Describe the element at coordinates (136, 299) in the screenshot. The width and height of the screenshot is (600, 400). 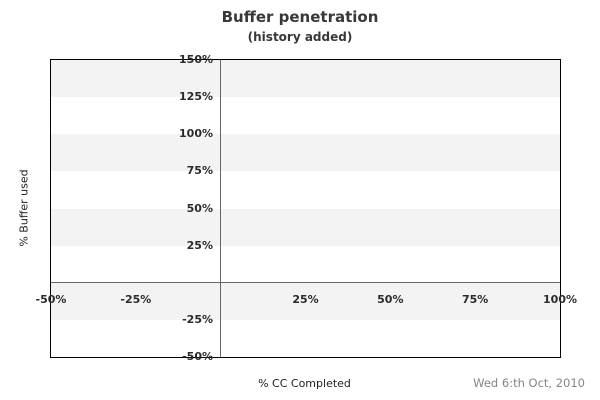
I see `x-tick-label: -25%` at that location.